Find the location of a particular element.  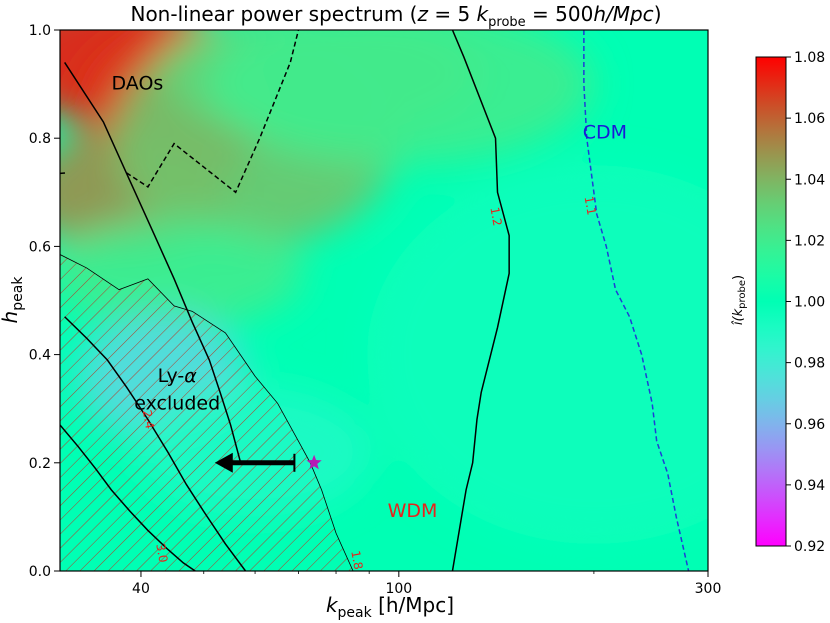

contour-label: 1.1 is located at coordinates (590, 205).